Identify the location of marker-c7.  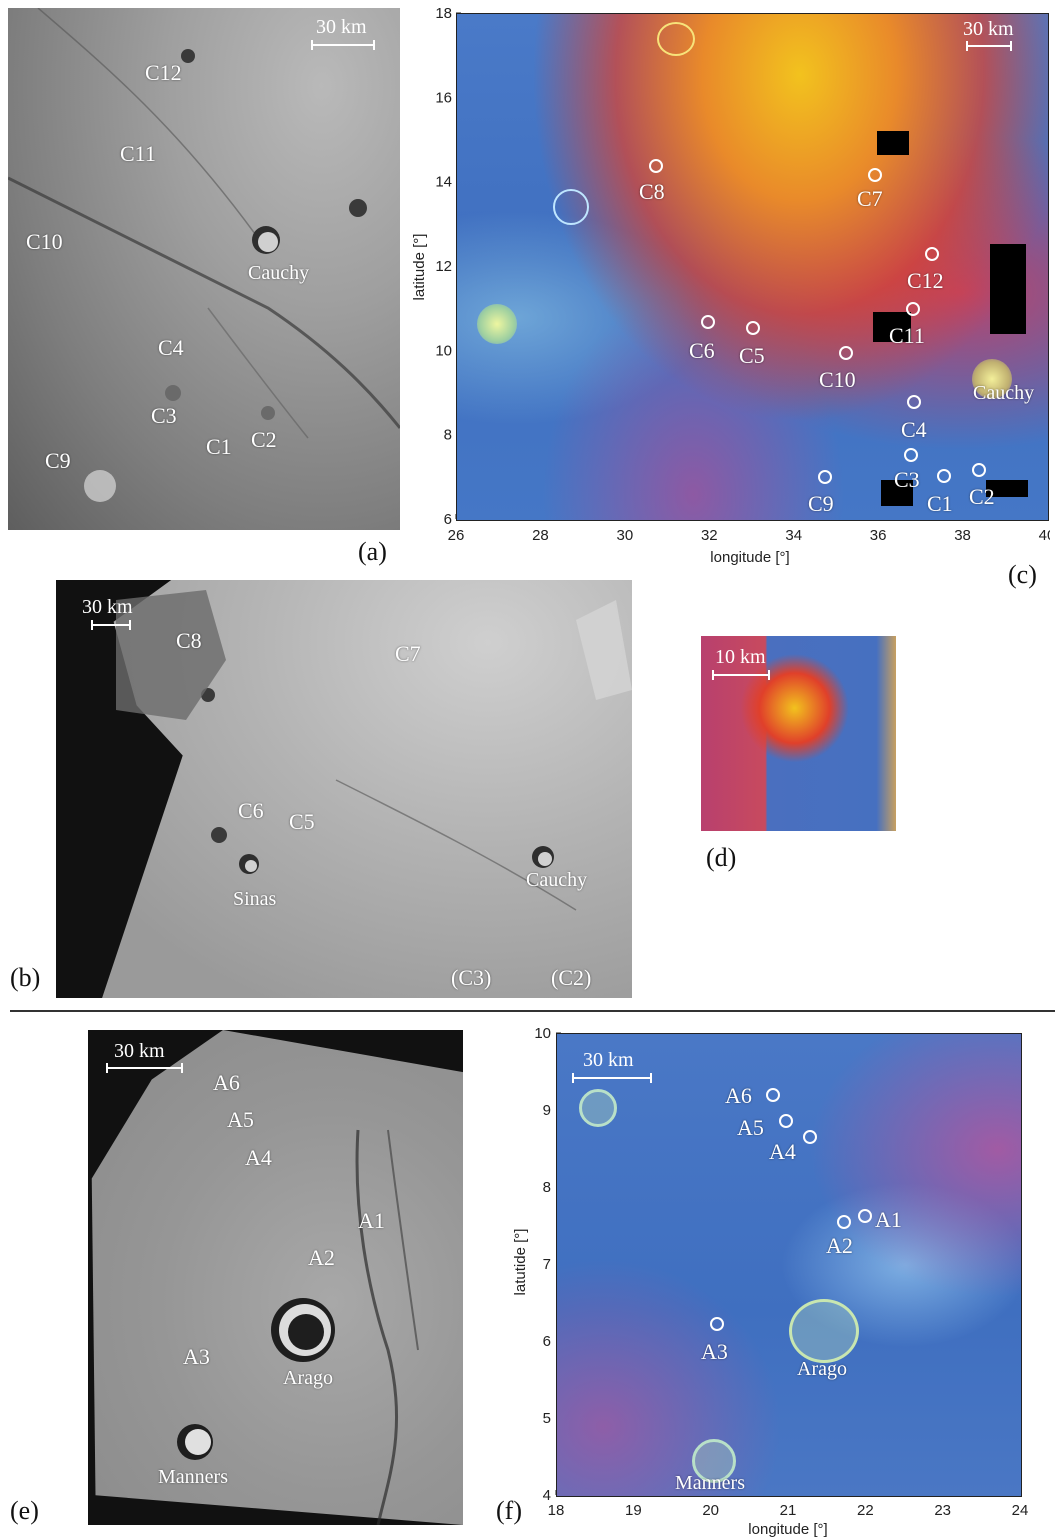
(875, 175).